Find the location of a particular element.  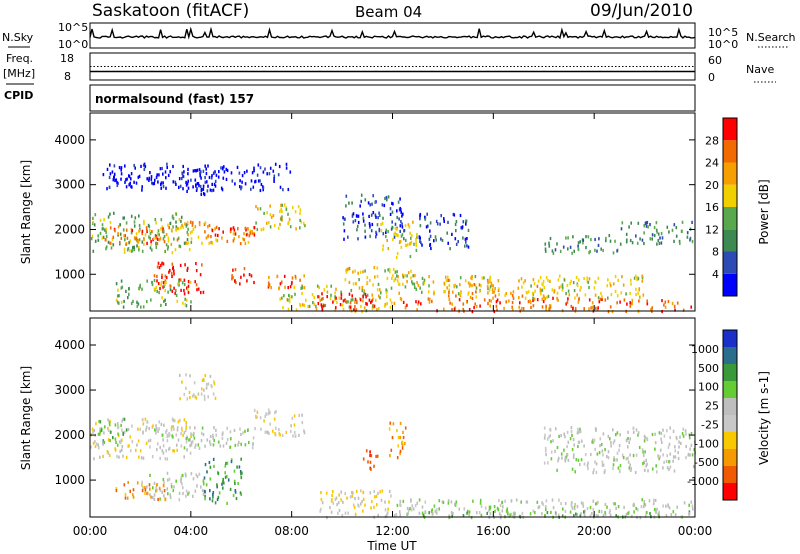

noise-ytick-left-top: 10^5 is located at coordinates (73, 27).